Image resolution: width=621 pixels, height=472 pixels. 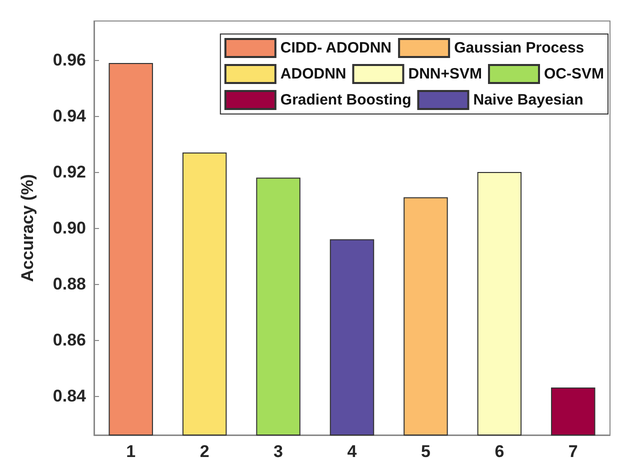 What do you see at coordinates (313, 74) in the screenshot?
I see `legend-label: ADODNN` at bounding box center [313, 74].